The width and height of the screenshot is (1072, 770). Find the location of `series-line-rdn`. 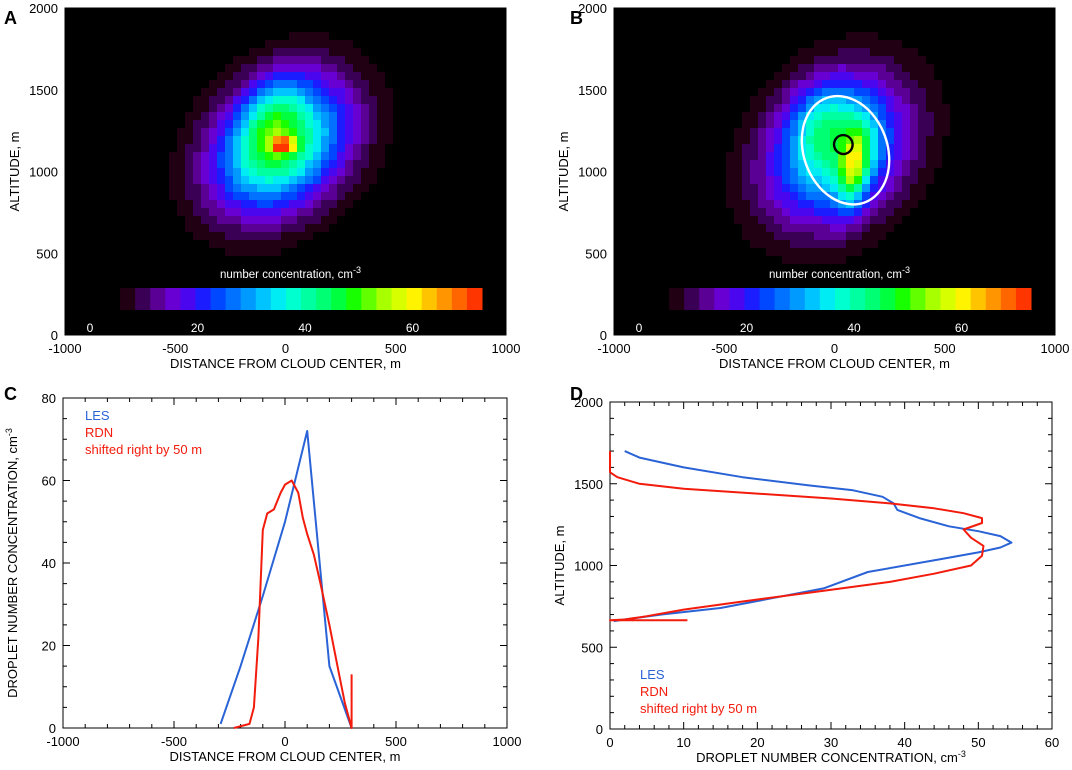

series-line-rdn is located at coordinates (797, 536).